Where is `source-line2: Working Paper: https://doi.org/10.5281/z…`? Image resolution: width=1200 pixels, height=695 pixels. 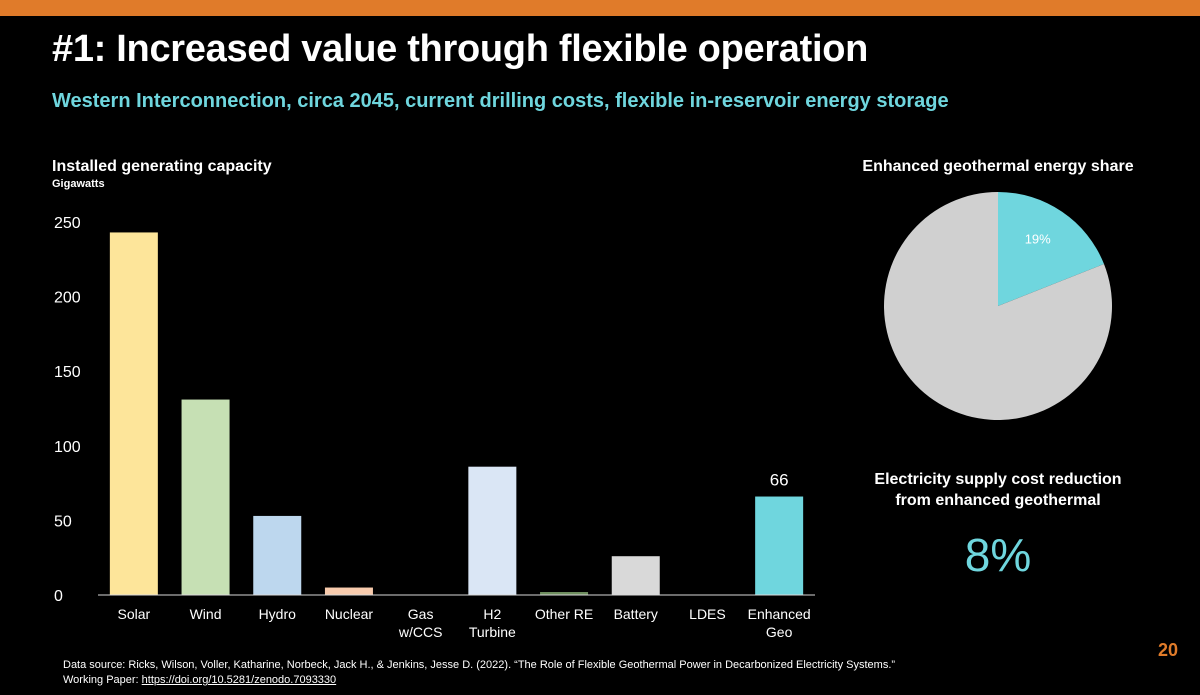
source-line2: Working Paper: https://doi.org/10.5281/z… is located at coordinates (479, 680).